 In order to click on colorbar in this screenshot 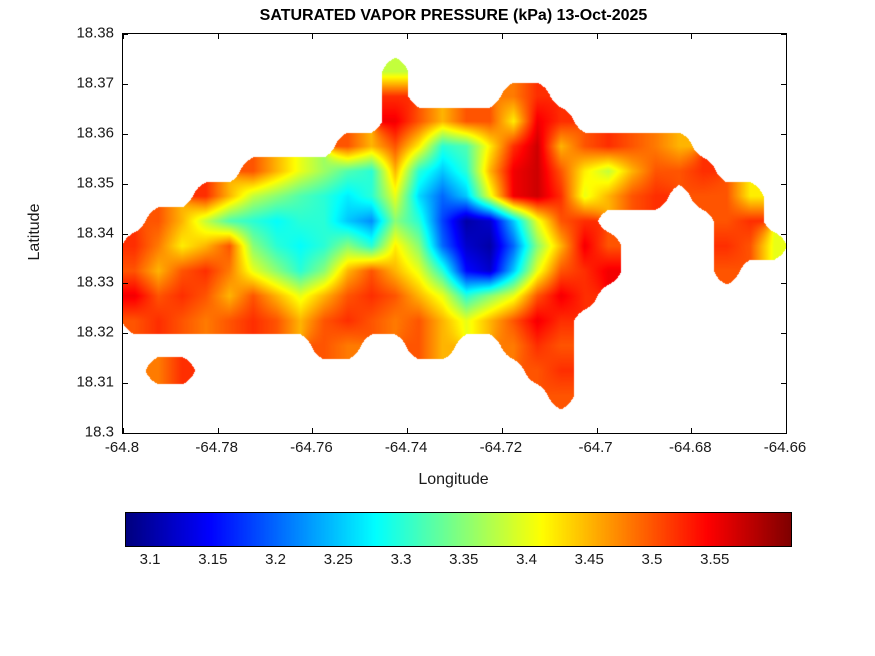, I will do `click(458, 529)`.